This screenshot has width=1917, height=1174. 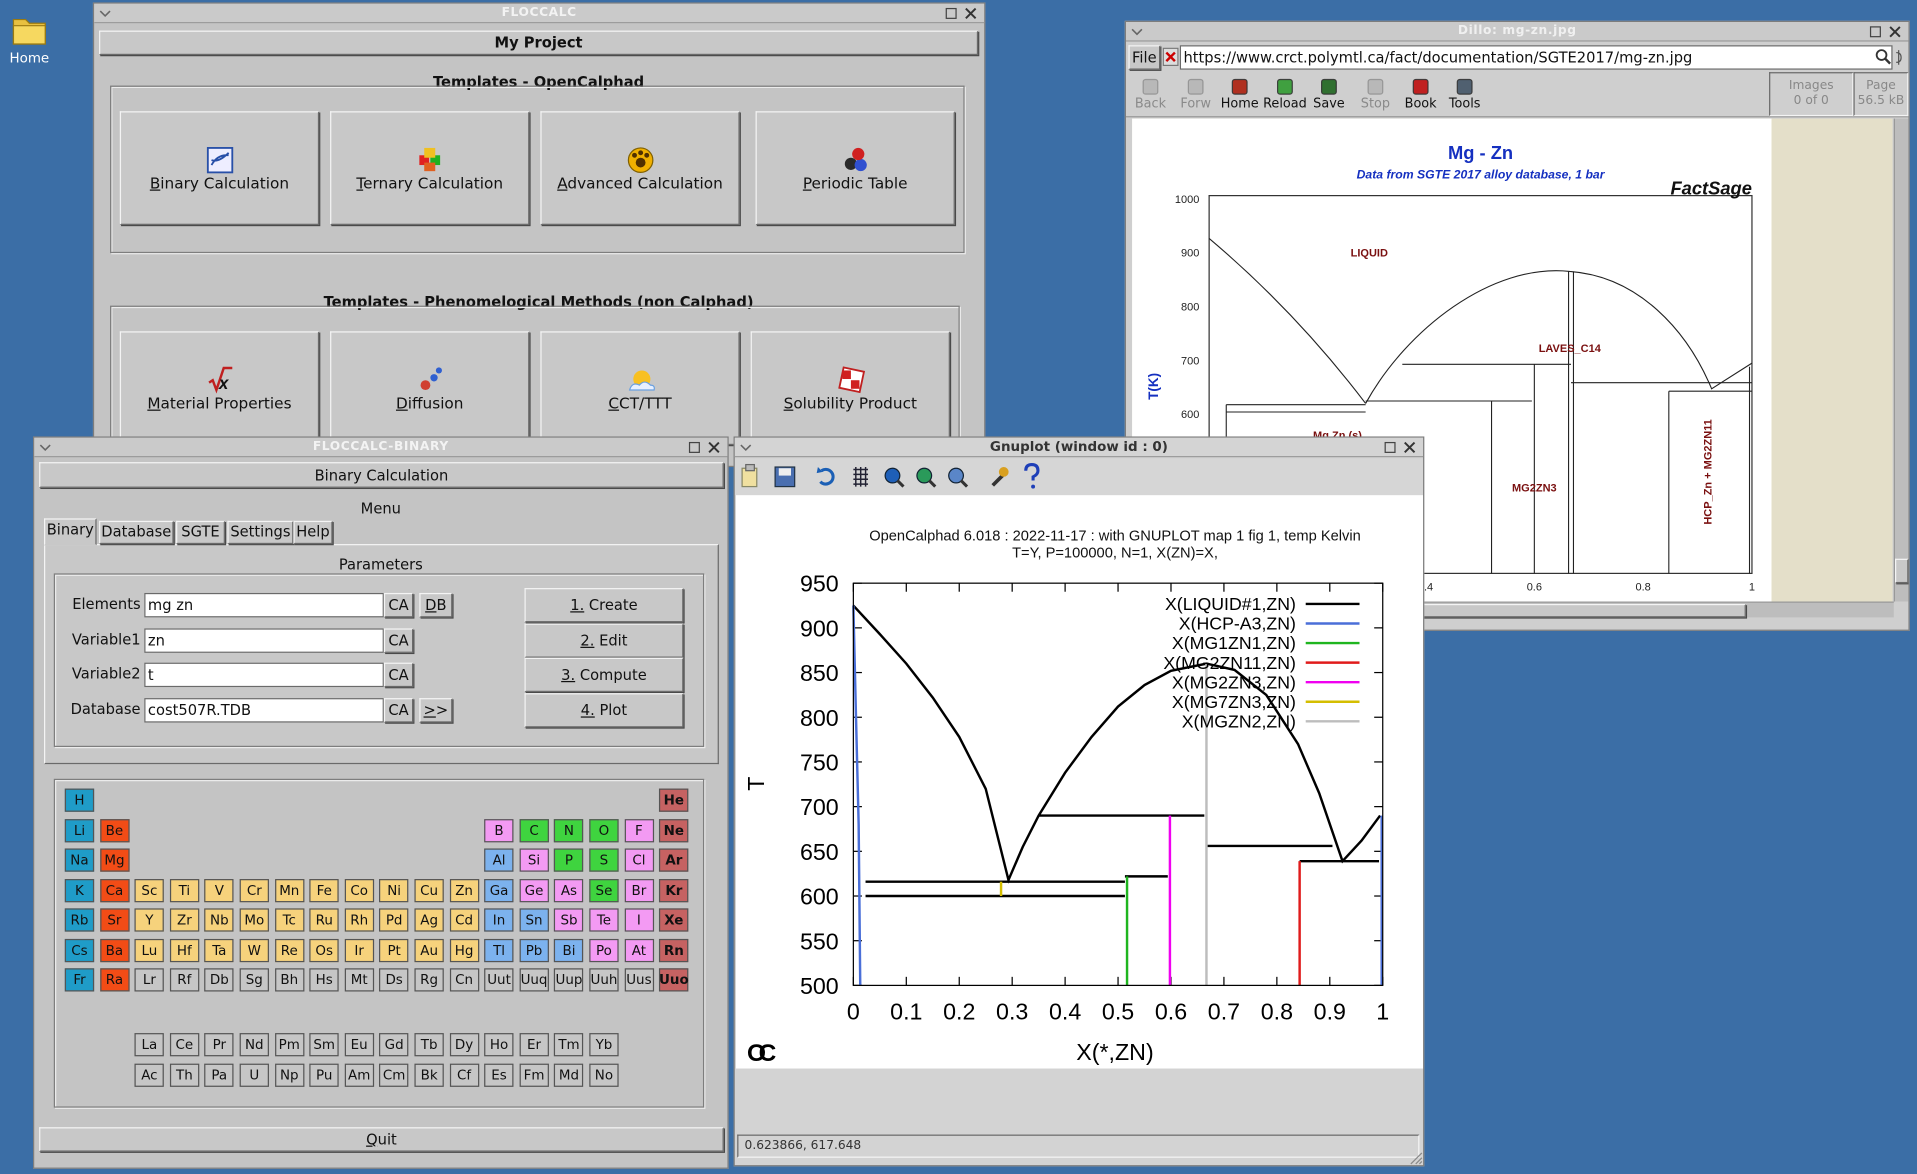 What do you see at coordinates (219, 920) in the screenshot?
I see `element-button: Nb` at bounding box center [219, 920].